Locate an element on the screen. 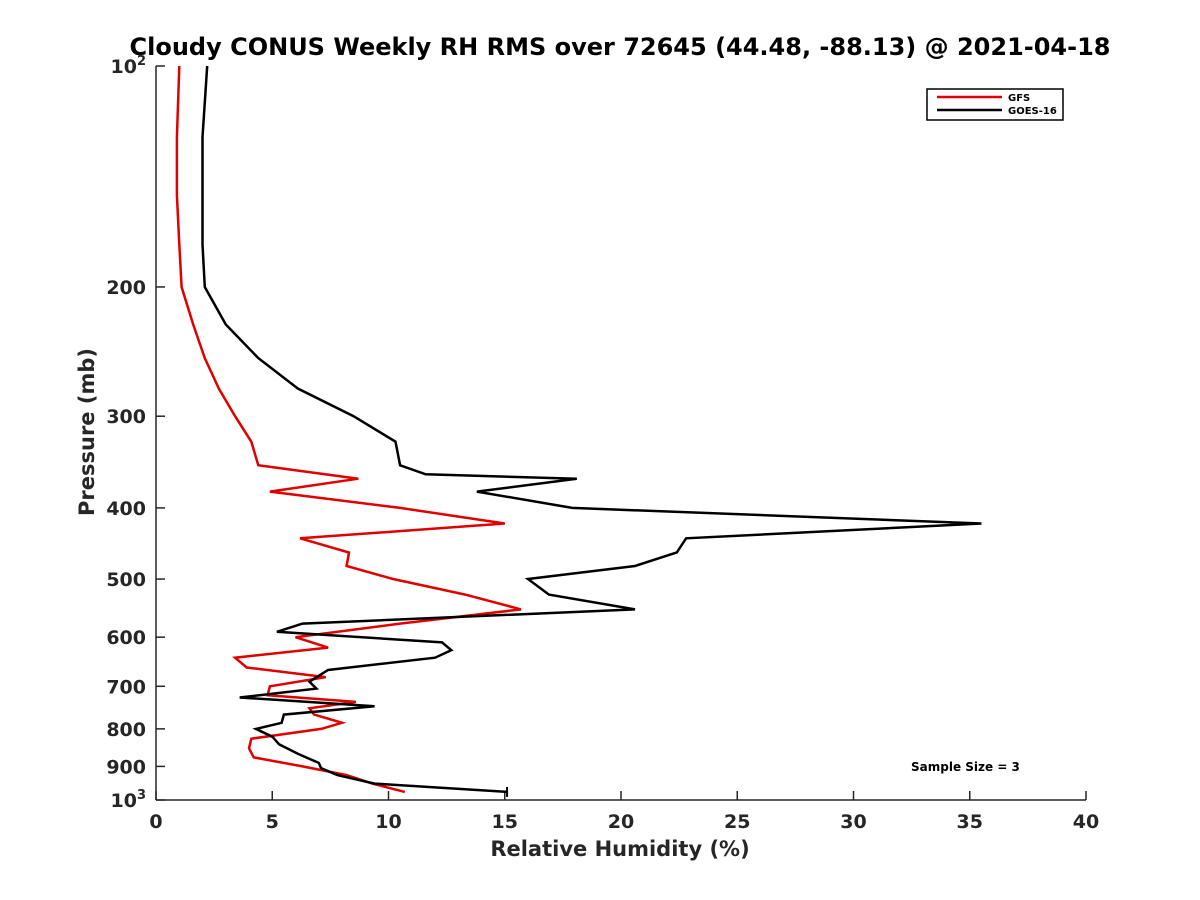 Image resolution: width=1200 pixels, height=900 pixels. legend-box is located at coordinates (995, 104).